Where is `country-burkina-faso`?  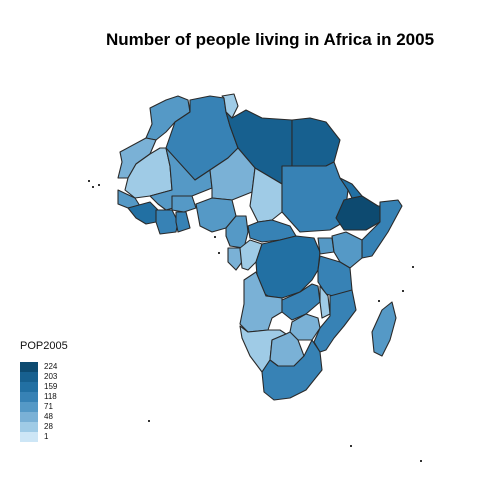 country-burkina-faso is located at coordinates (184, 204).